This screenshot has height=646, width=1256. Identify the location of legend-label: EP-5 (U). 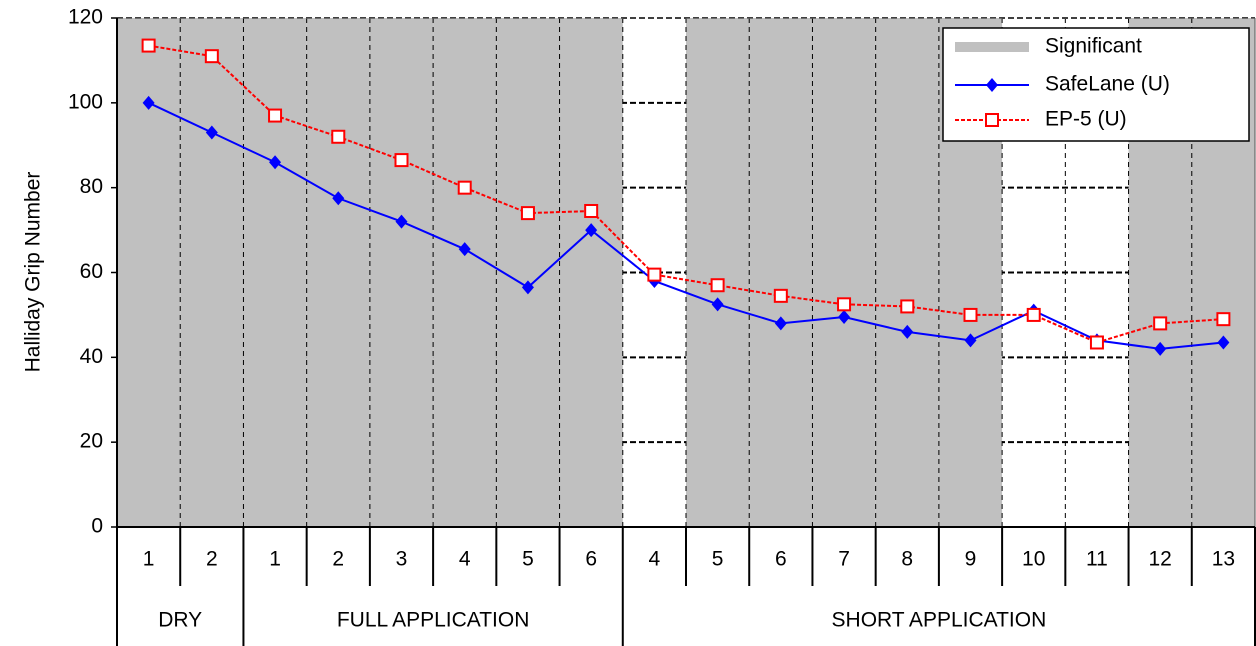
(1086, 119).